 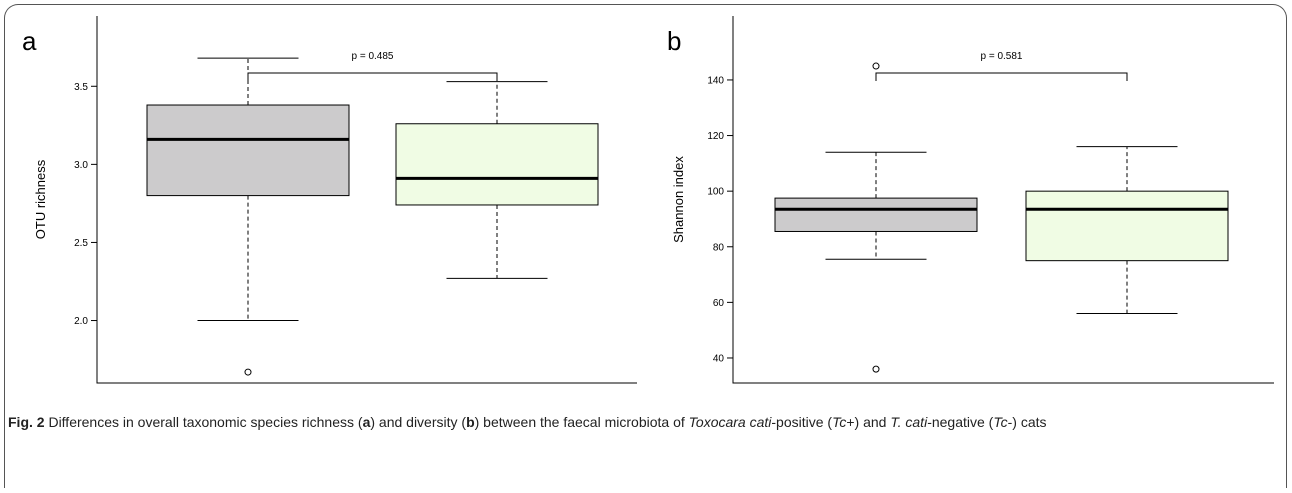 What do you see at coordinates (719, 303) in the screenshot?
I see `y-tick-label: 60` at bounding box center [719, 303].